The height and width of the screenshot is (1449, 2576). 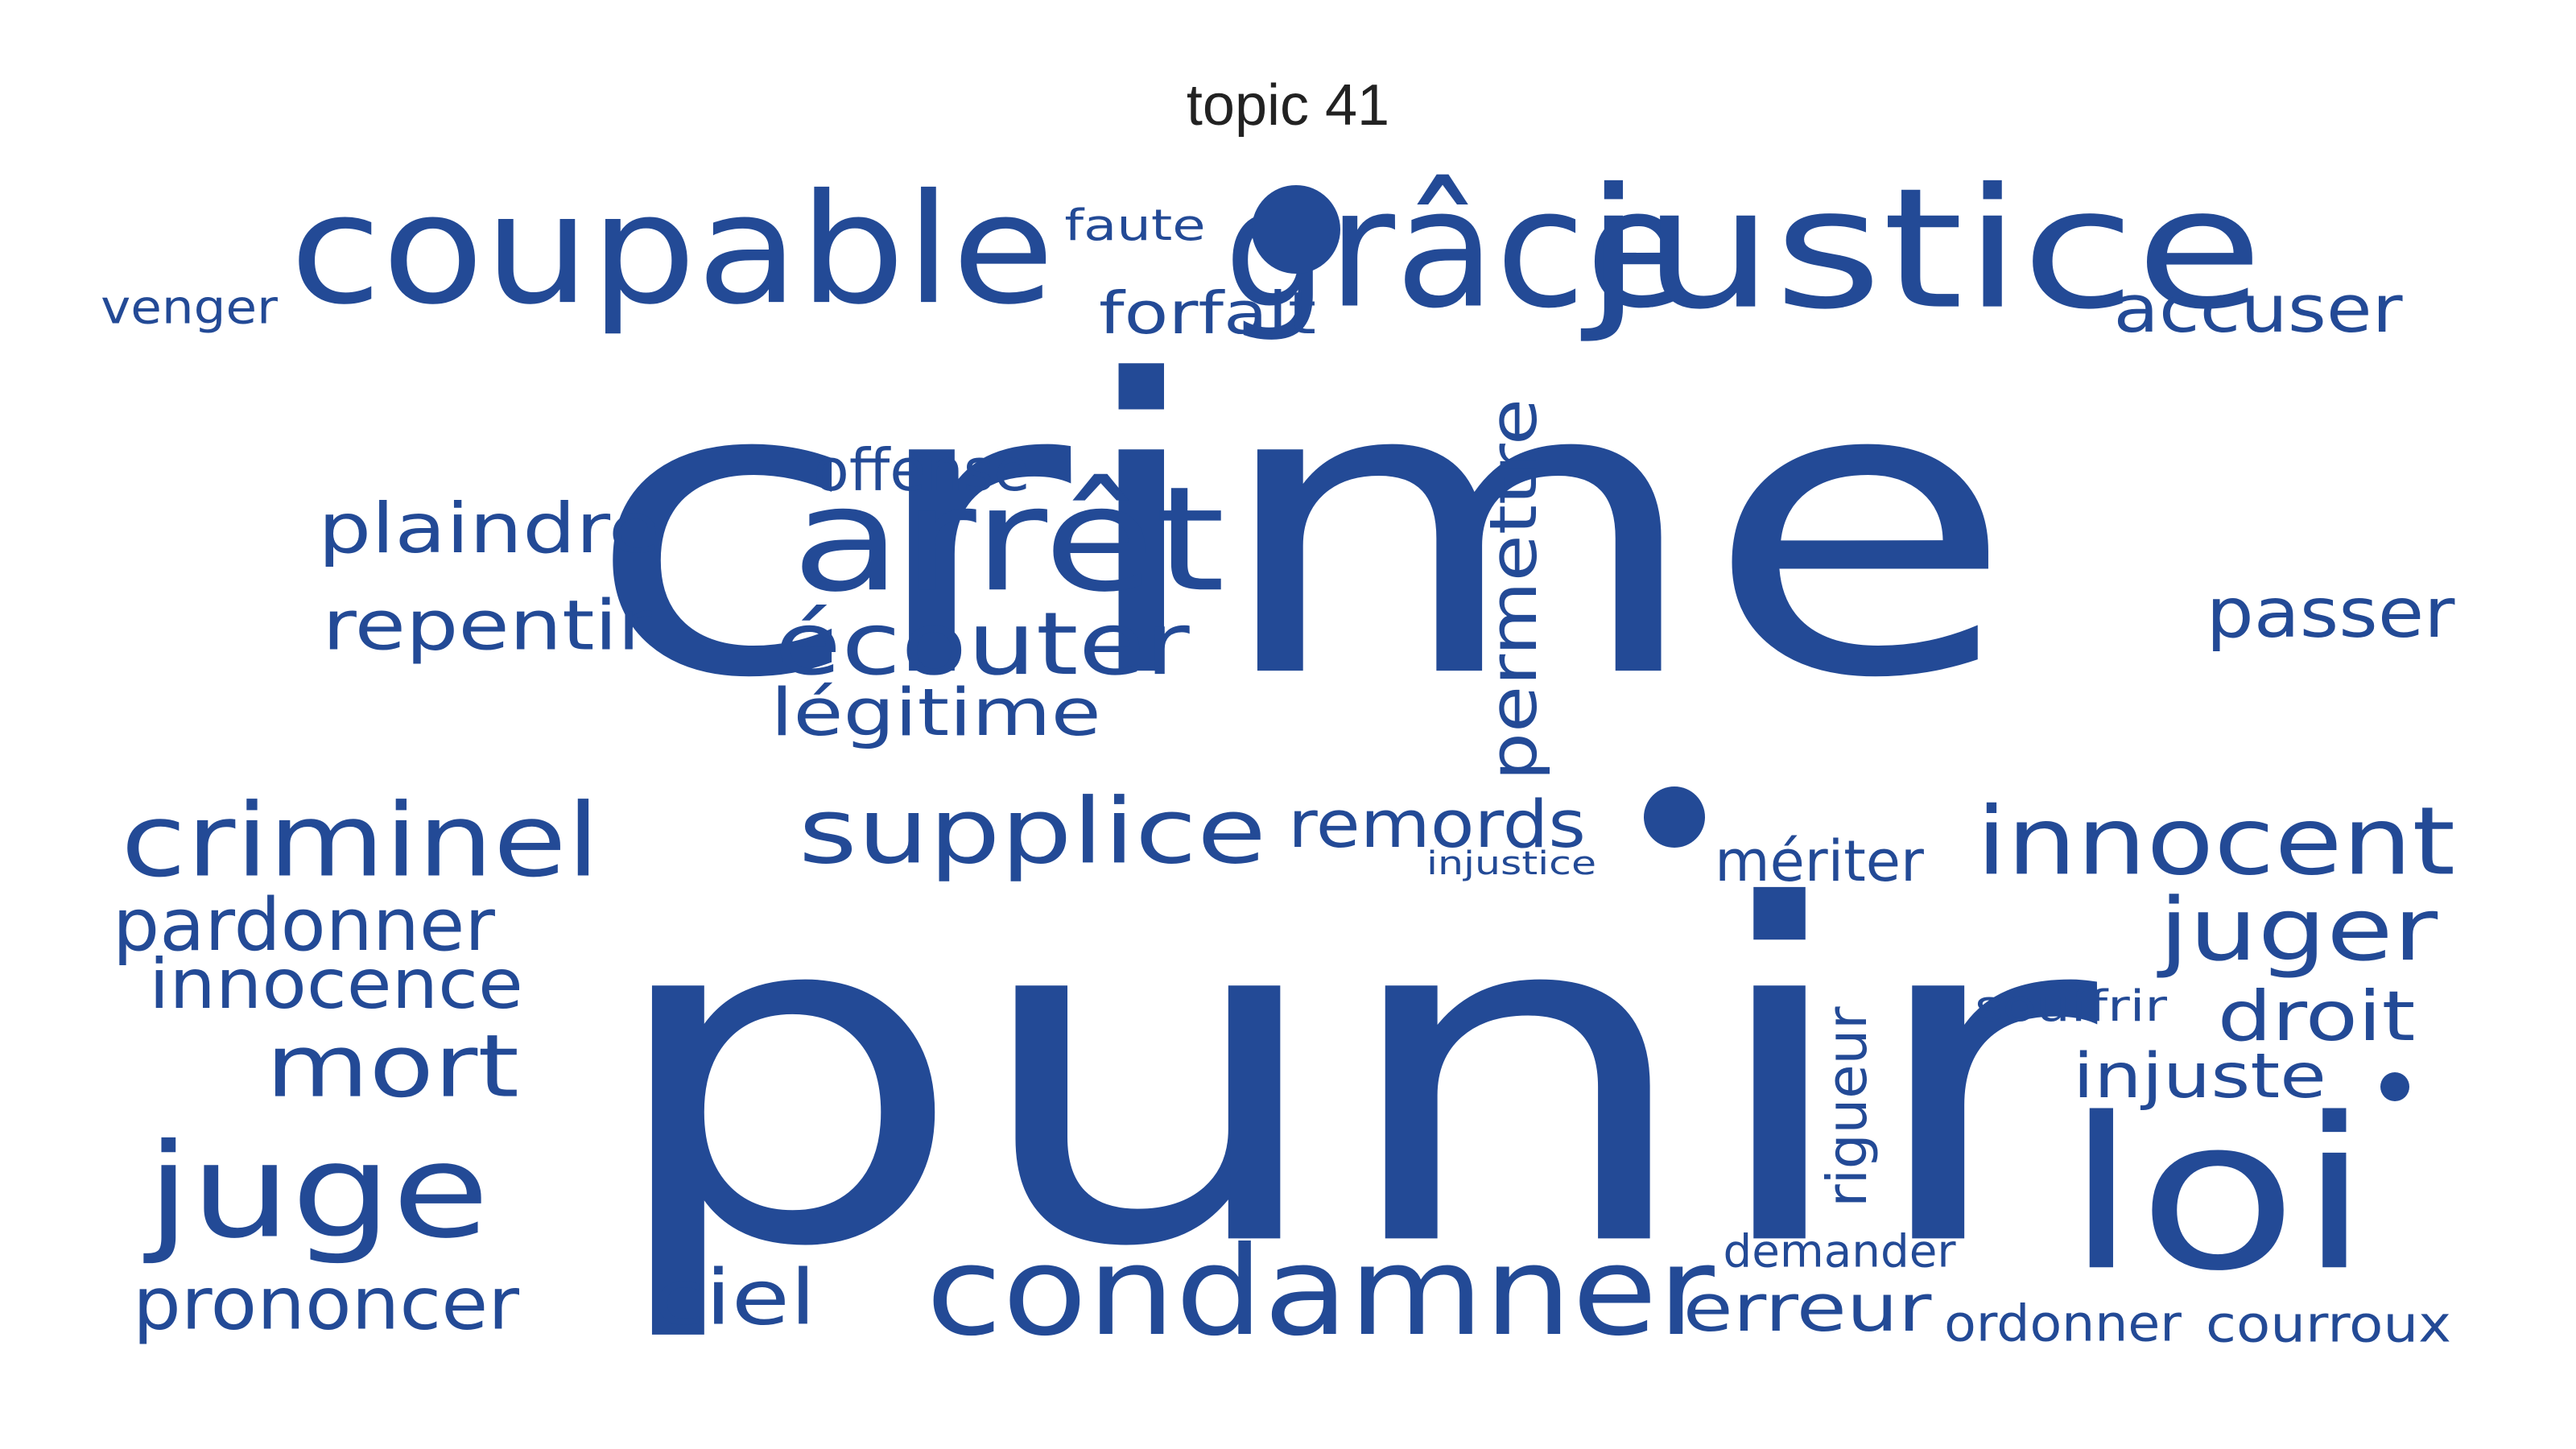 I want to click on word-erreur: erreur, so click(x=1807, y=1308).